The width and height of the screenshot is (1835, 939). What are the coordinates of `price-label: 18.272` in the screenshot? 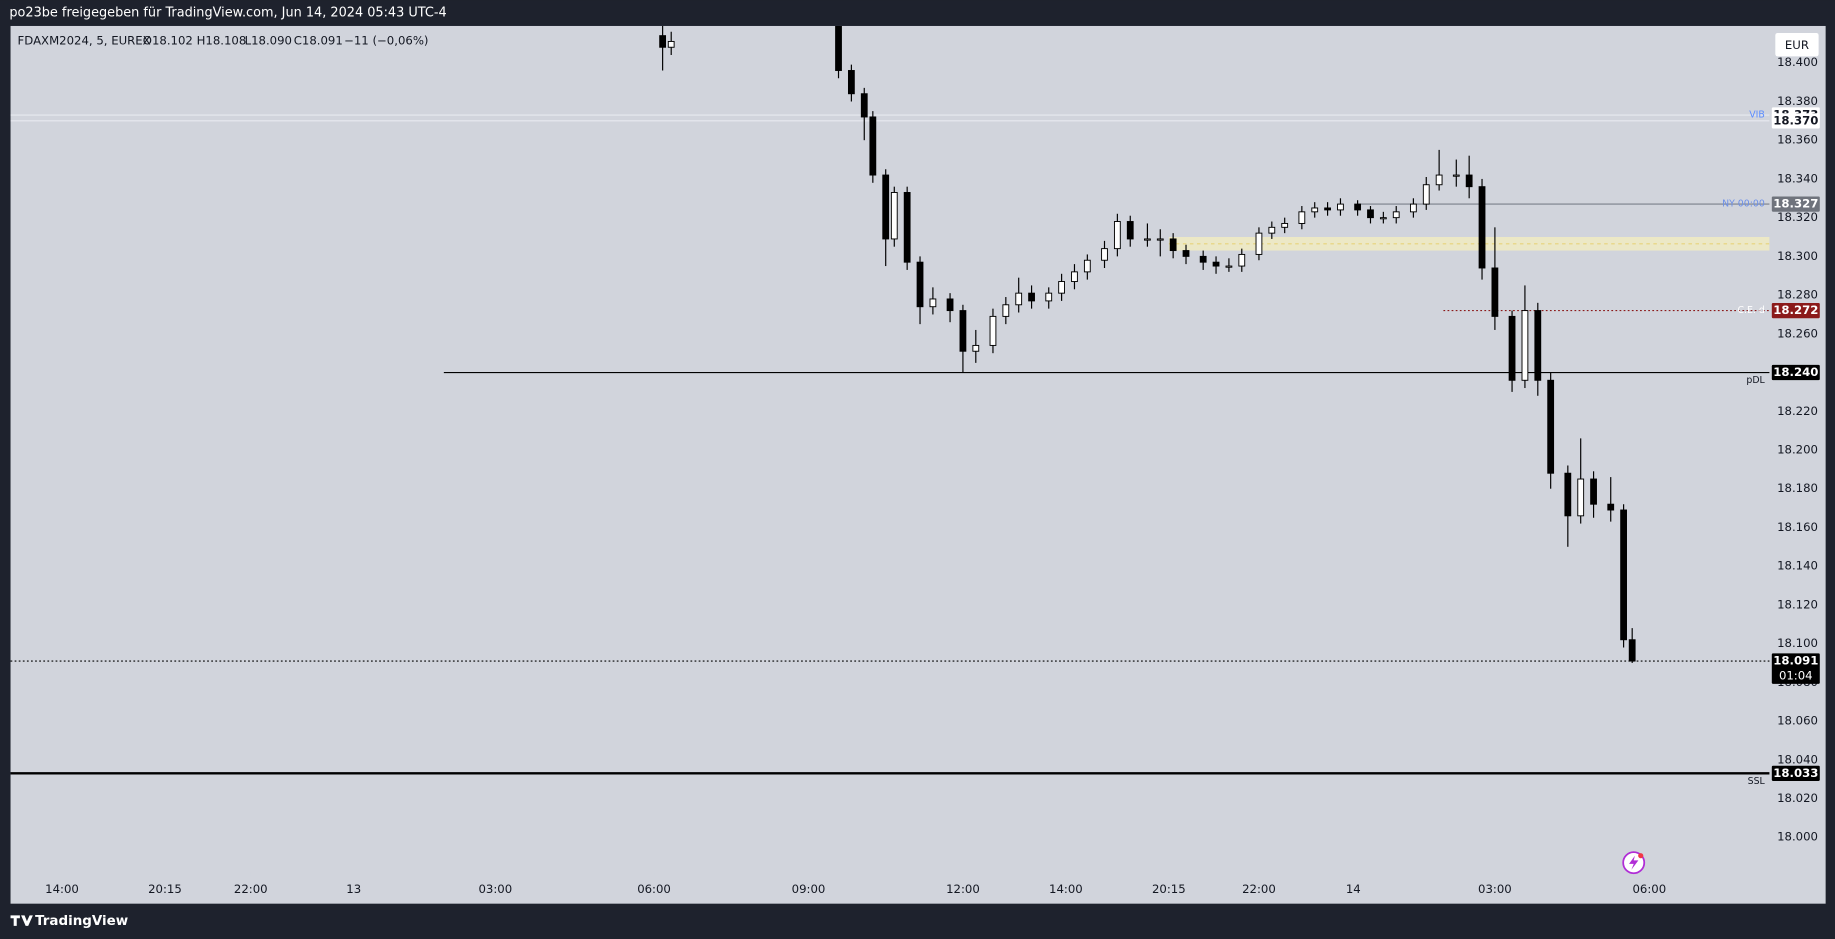 It's located at (1795, 310).